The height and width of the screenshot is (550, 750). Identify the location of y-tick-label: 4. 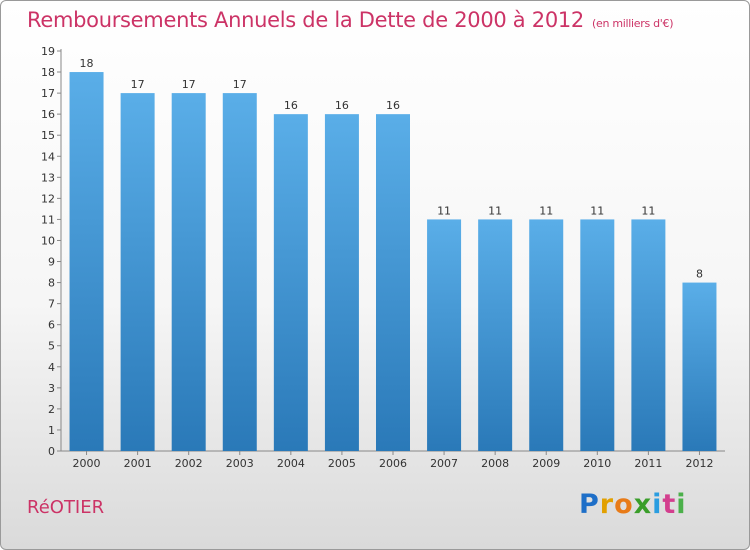
(51, 367).